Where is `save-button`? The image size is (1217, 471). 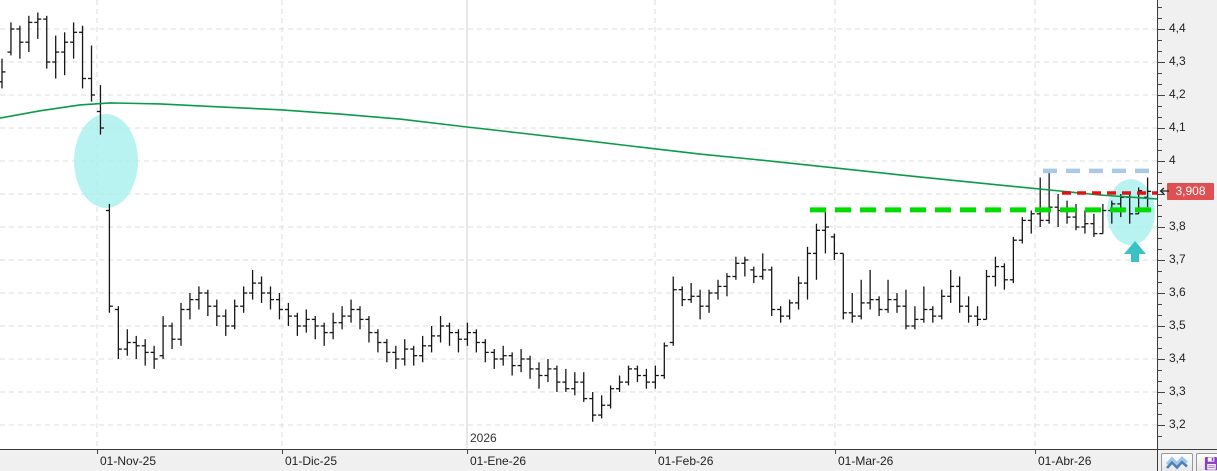
save-button is located at coordinates (1206, 462).